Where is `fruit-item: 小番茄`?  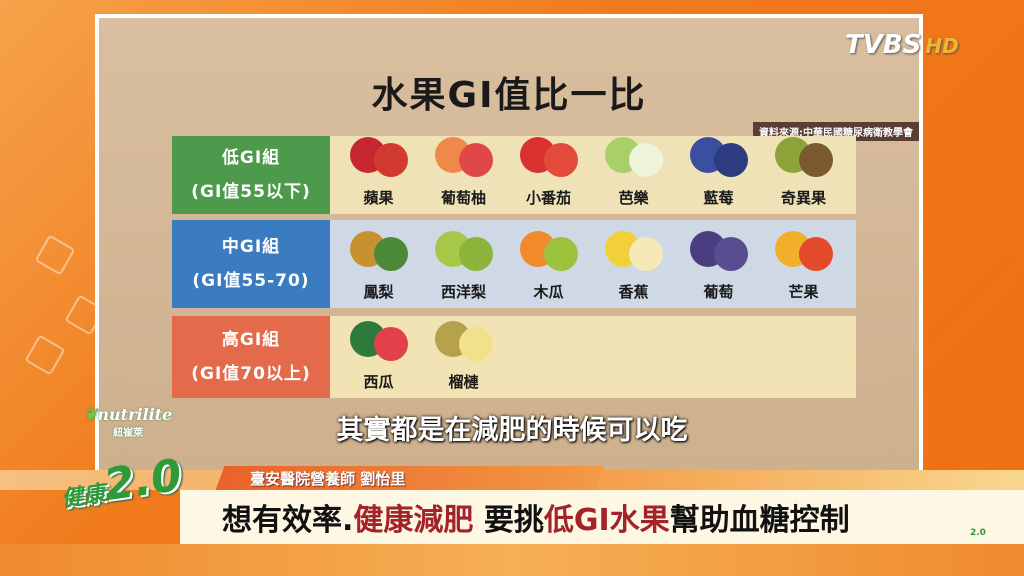
fruit-item: 小番茄 is located at coordinates (548, 168).